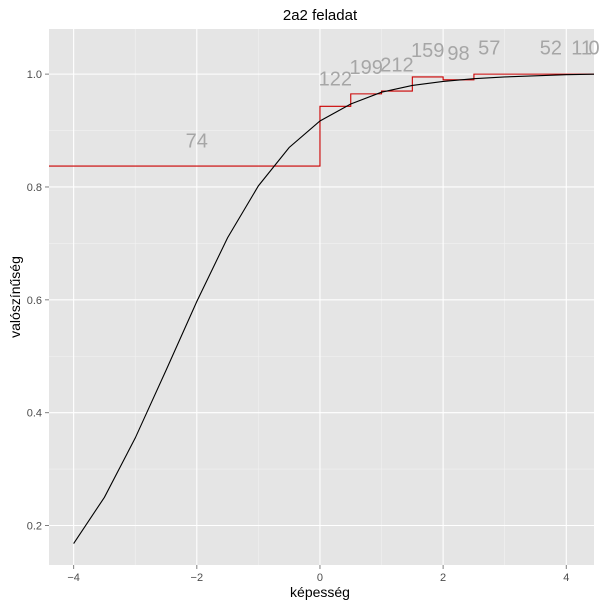 This screenshot has height=606, width=601. I want to click on x-axis-ticks: −4 −2 0 2 4, so click(318, 574).